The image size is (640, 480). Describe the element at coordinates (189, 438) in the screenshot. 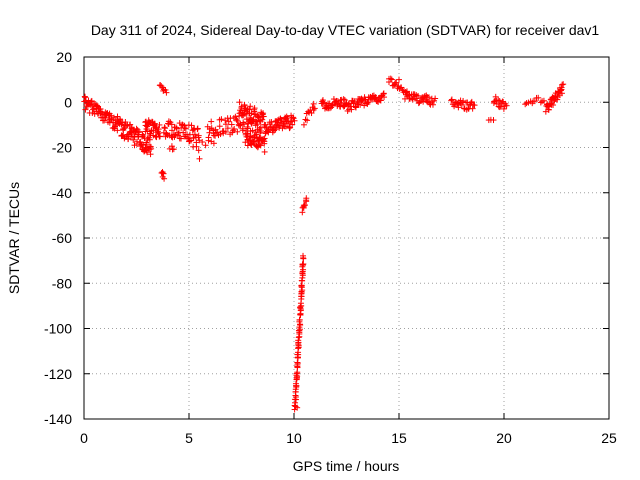

I see `x-tick-label: 5` at that location.